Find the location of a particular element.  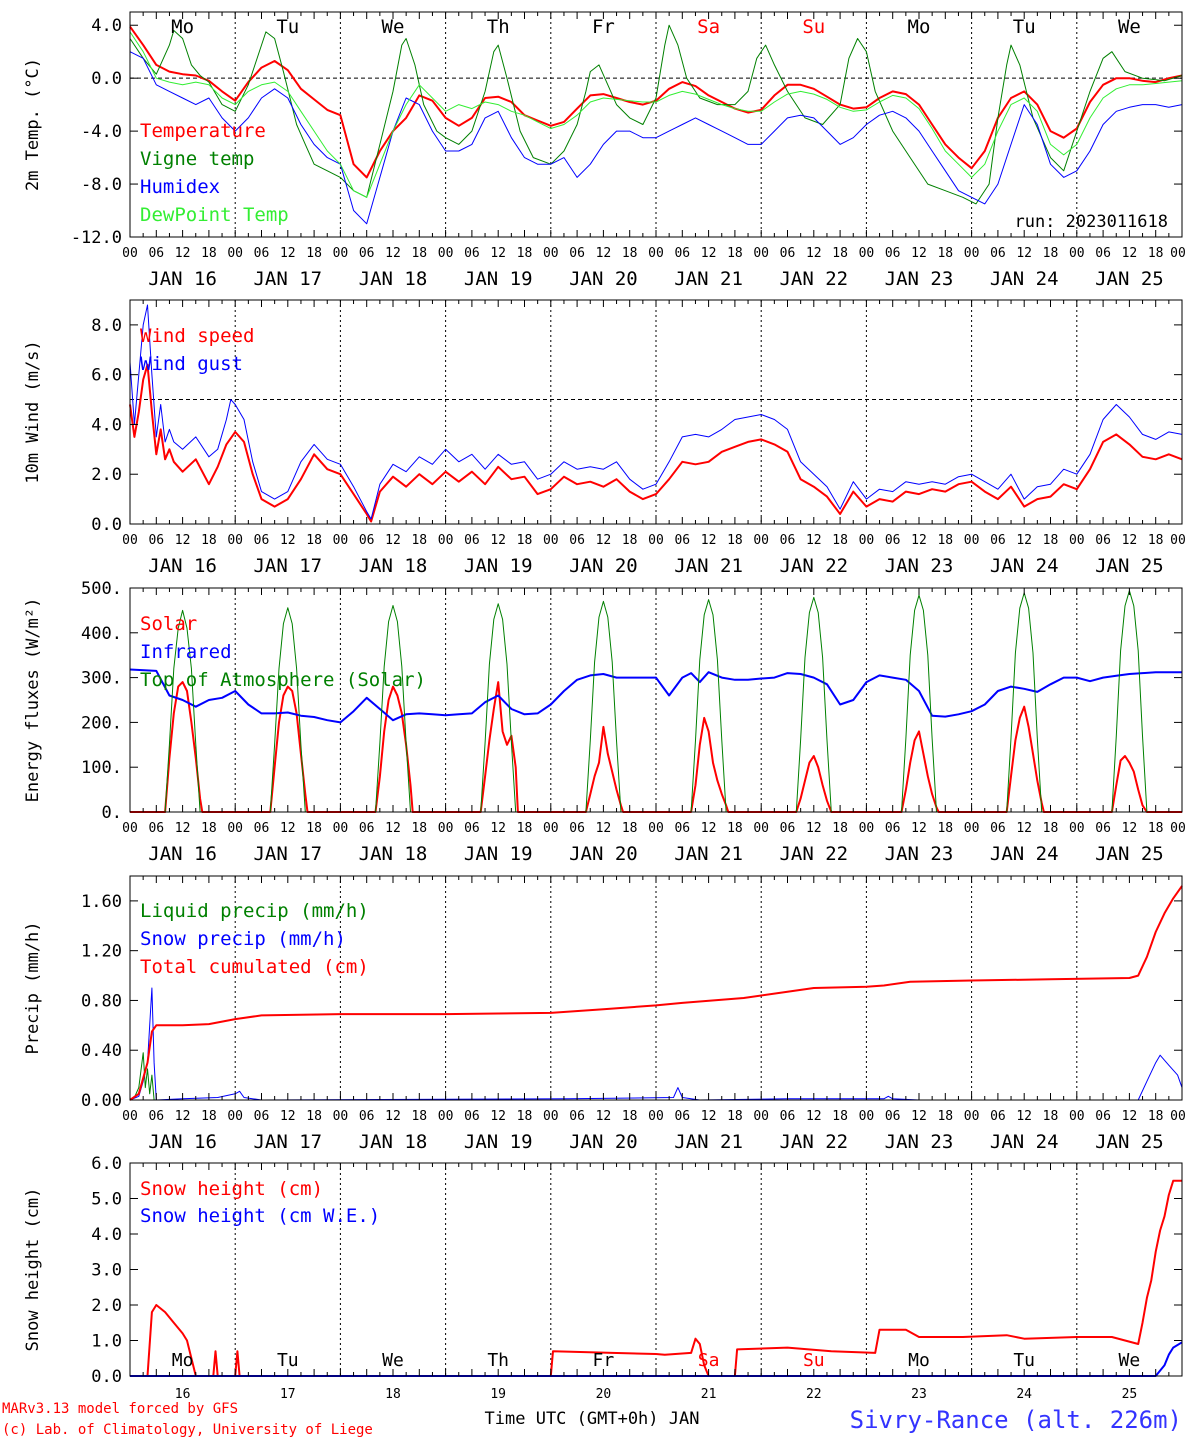

y-tick-label: 0.40 is located at coordinates (101, 1051).